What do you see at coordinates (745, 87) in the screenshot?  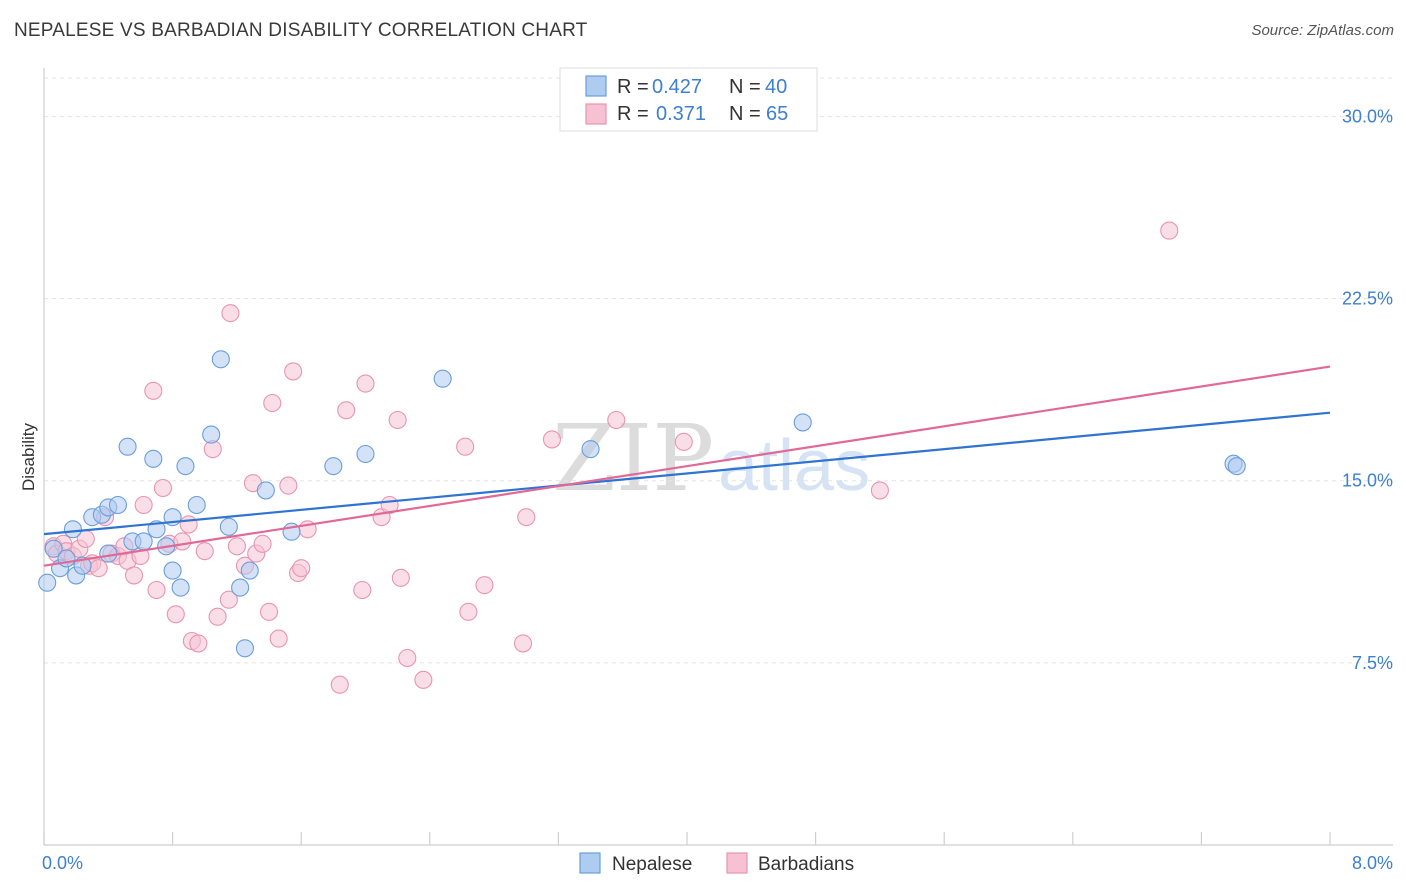 I see `legend-n-label-nepalese: N =` at bounding box center [745, 87].